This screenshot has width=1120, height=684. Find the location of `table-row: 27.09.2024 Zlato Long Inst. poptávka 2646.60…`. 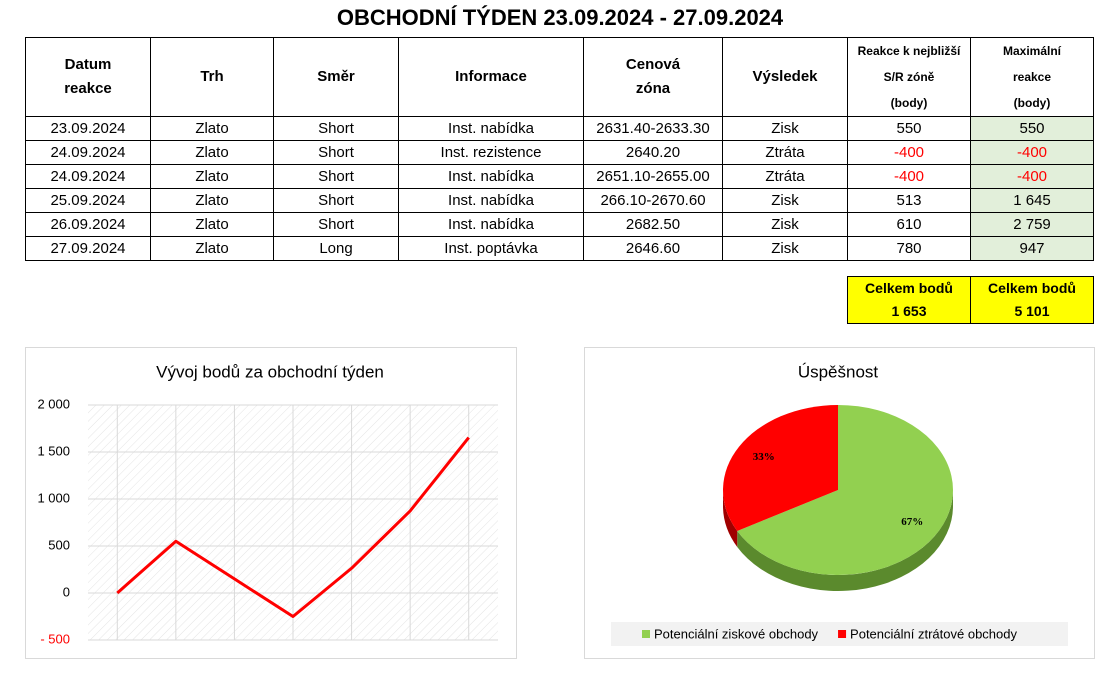

table-row: 27.09.2024 Zlato Long Inst. poptávka 2646.60… is located at coordinates (559, 248).